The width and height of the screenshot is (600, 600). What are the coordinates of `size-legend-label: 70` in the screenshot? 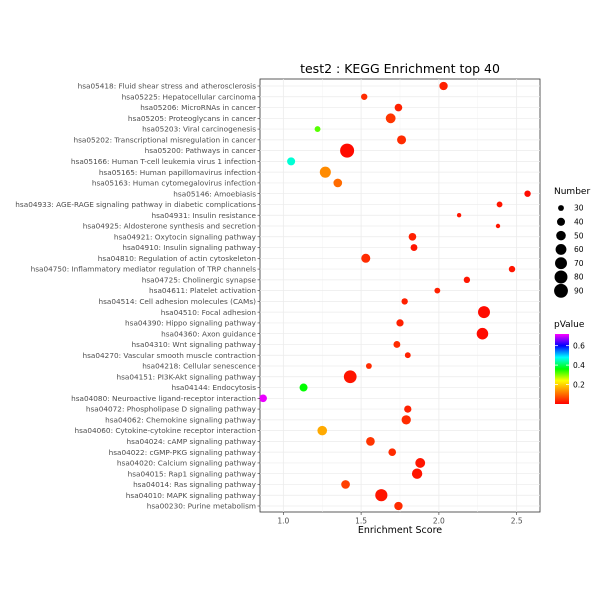 It's located at (579, 263).